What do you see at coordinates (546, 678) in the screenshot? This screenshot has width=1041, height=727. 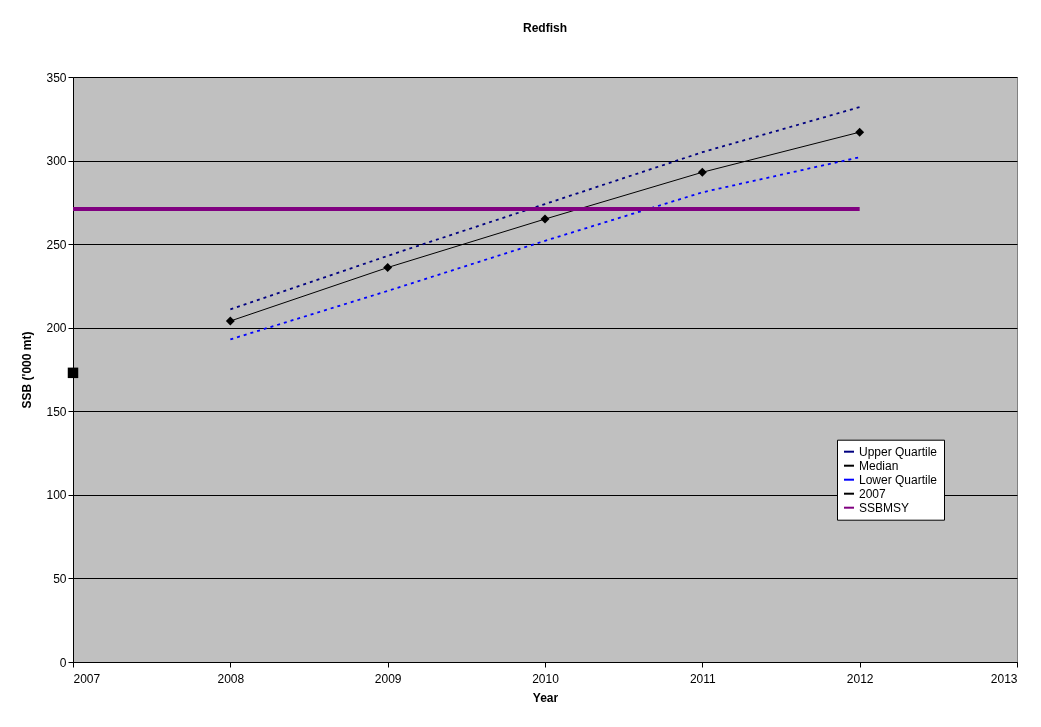 I see `x-tick-label: 2010` at bounding box center [546, 678].